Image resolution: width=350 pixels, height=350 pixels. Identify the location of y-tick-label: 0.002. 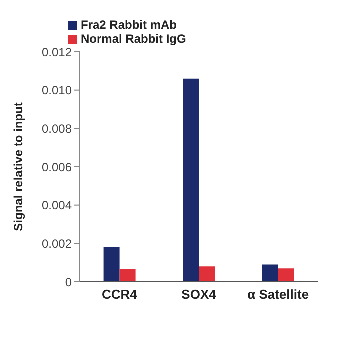
(57, 243).